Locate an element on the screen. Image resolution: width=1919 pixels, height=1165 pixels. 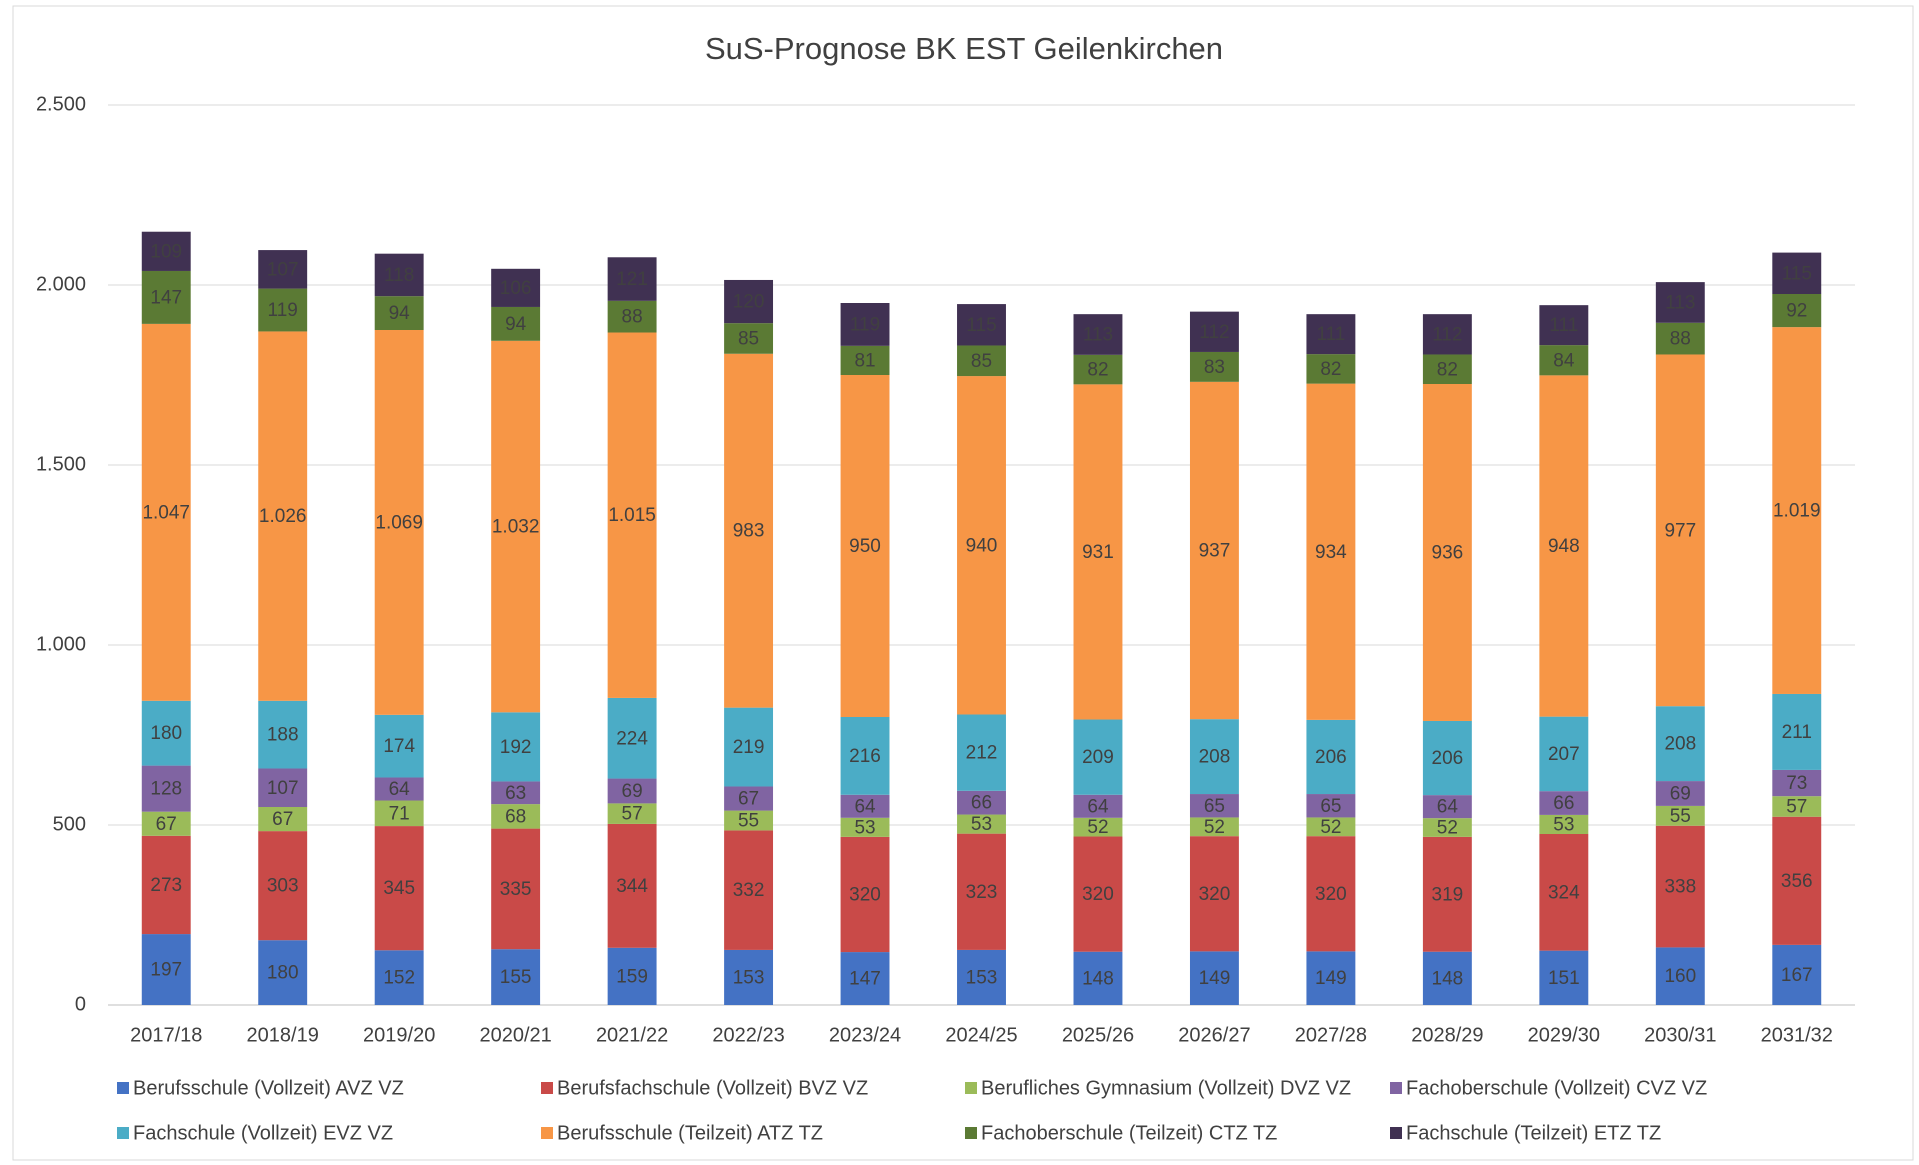
value-label: 112 is located at coordinates (1214, 332).